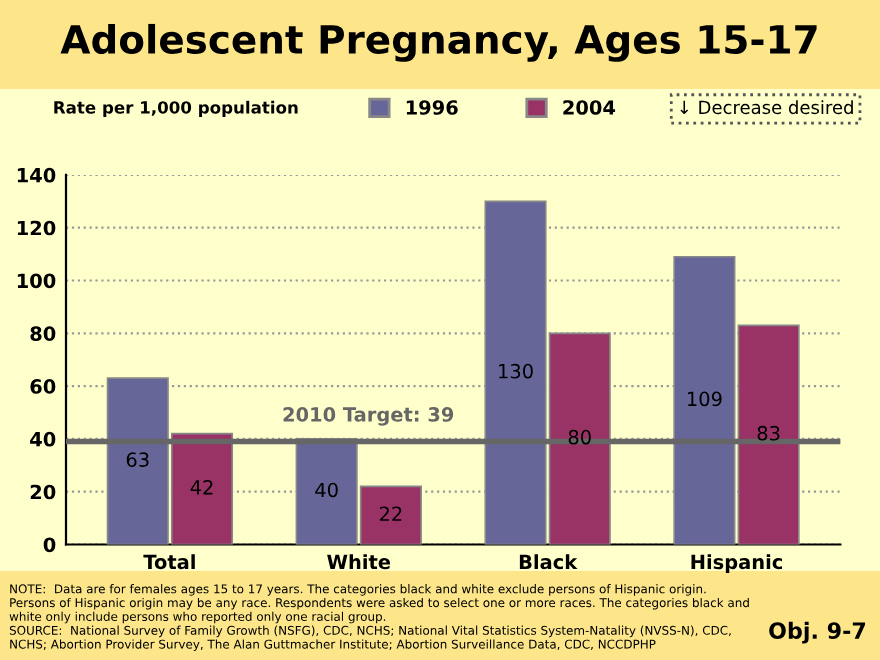 This screenshot has height=660, width=880. I want to click on data-label: 40, so click(326, 490).